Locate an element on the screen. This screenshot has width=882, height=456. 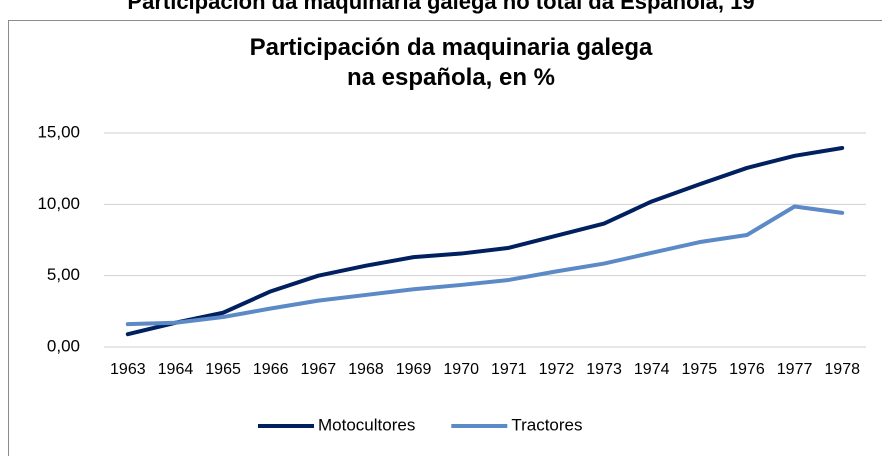
x-tick-label: 1971 is located at coordinates (509, 369).